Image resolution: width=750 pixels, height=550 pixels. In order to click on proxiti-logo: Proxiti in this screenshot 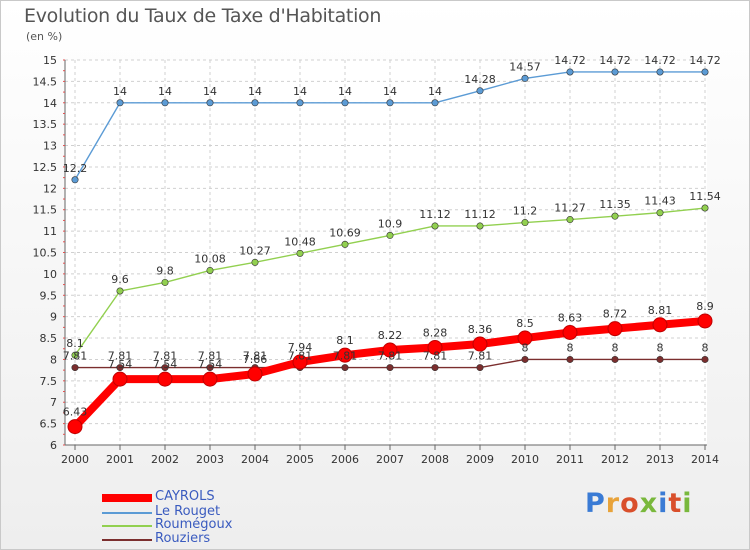, I will do `click(639, 503)`.